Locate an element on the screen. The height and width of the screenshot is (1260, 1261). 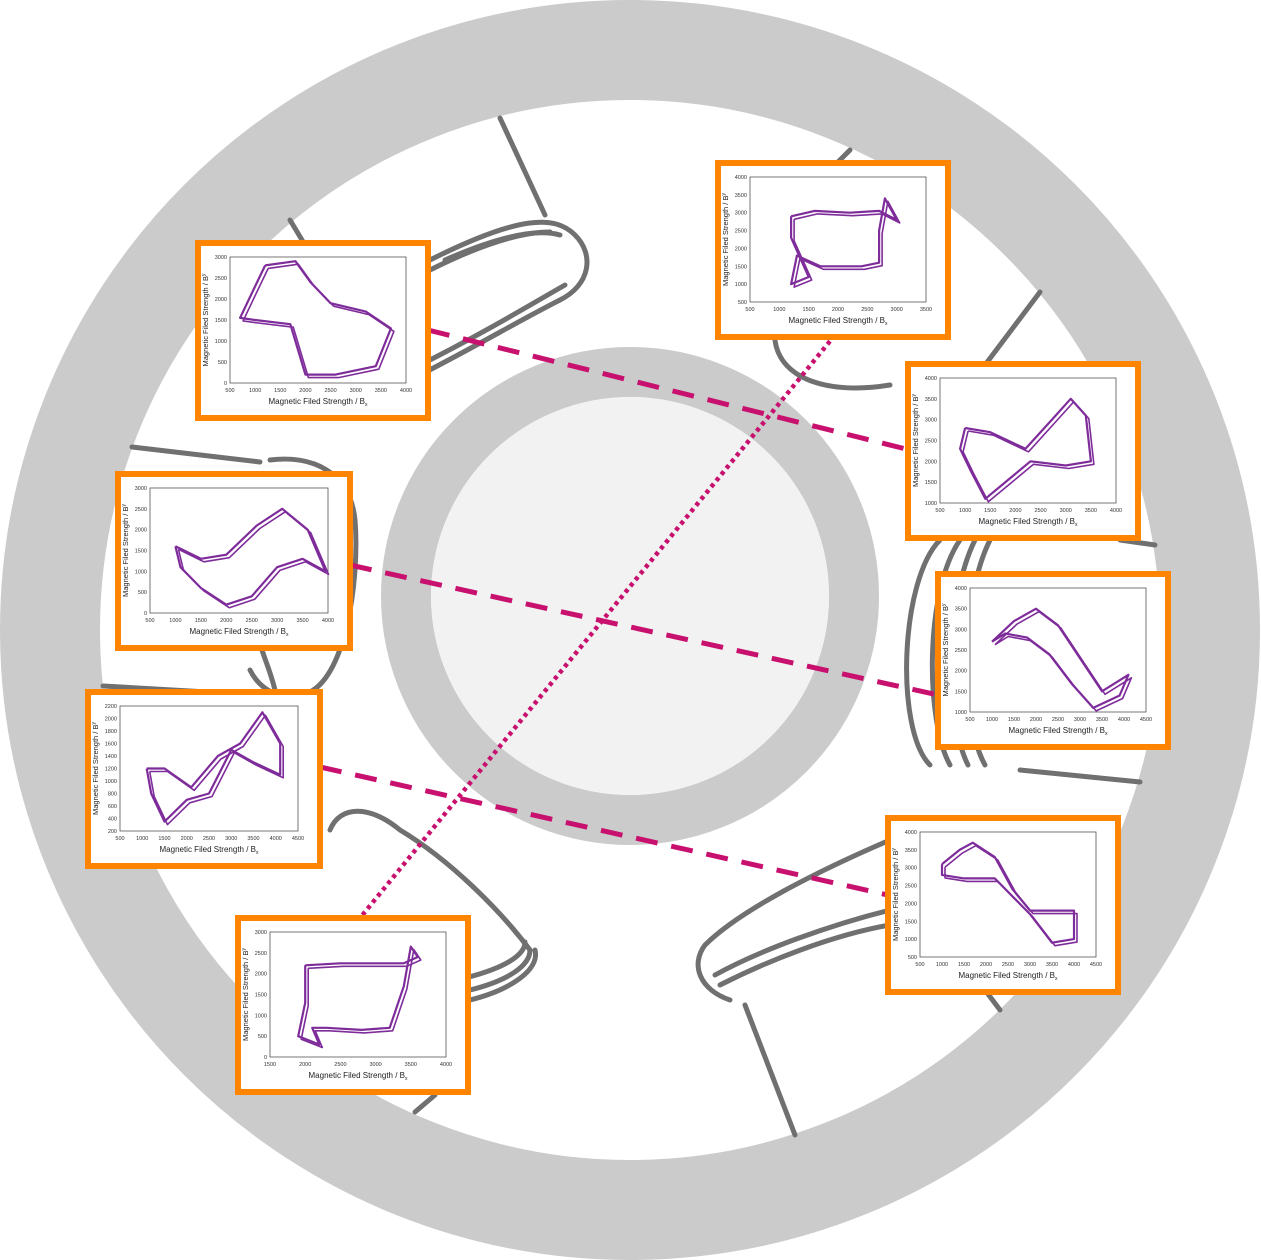
y-tick-label: 2200 is located at coordinates (111, 707).